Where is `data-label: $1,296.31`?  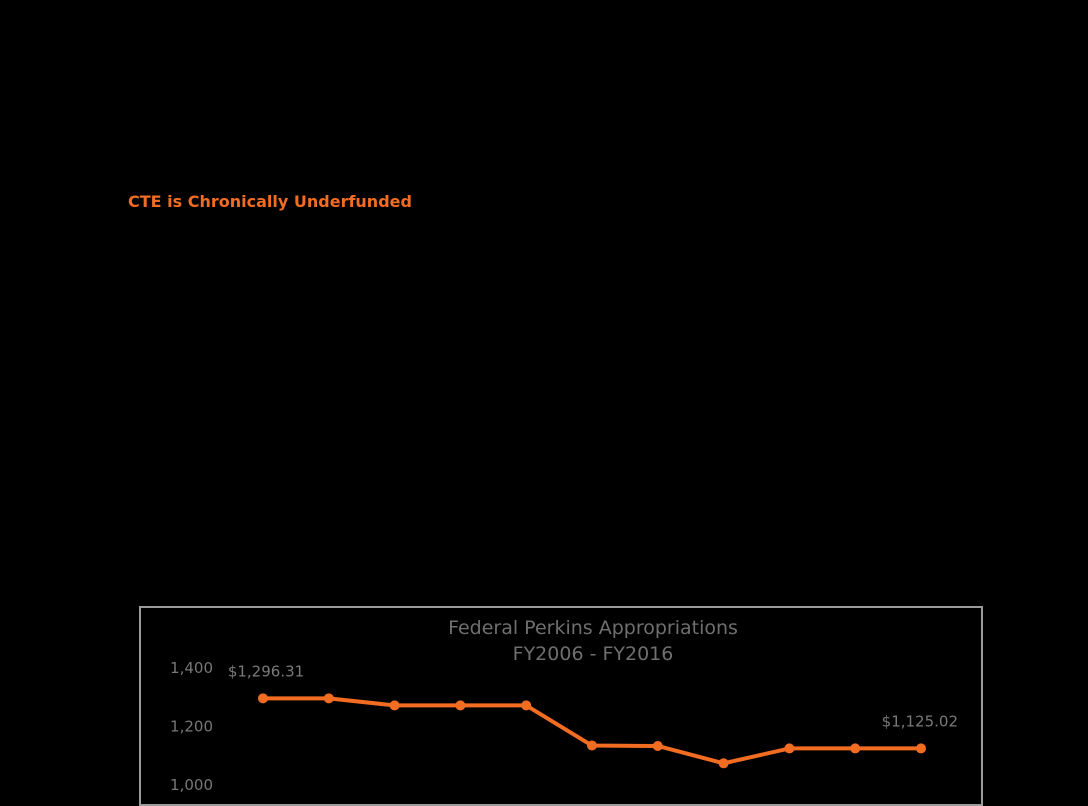 data-label: $1,296.31 is located at coordinates (266, 671).